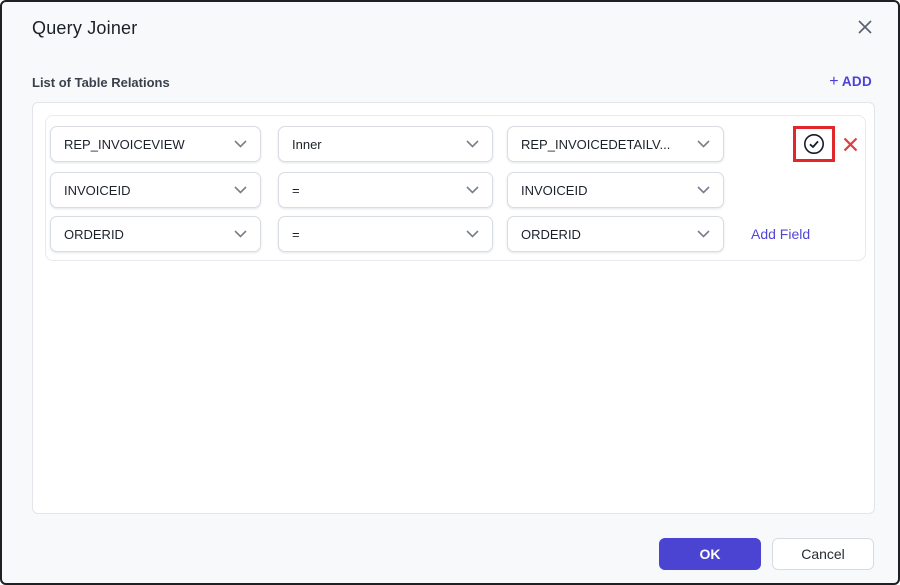  Describe the element at coordinates (385, 190) in the screenshot. I see `operator-select-1: =` at that location.